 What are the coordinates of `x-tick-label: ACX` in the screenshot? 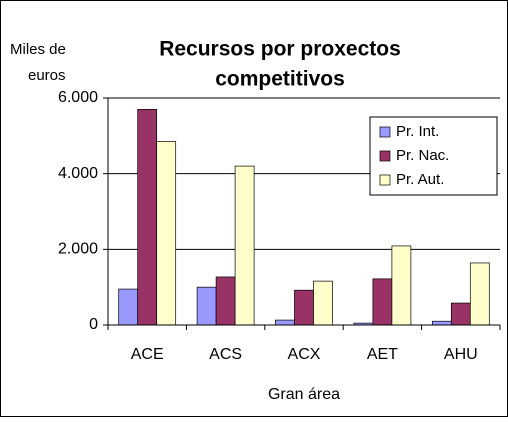 It's located at (304, 354).